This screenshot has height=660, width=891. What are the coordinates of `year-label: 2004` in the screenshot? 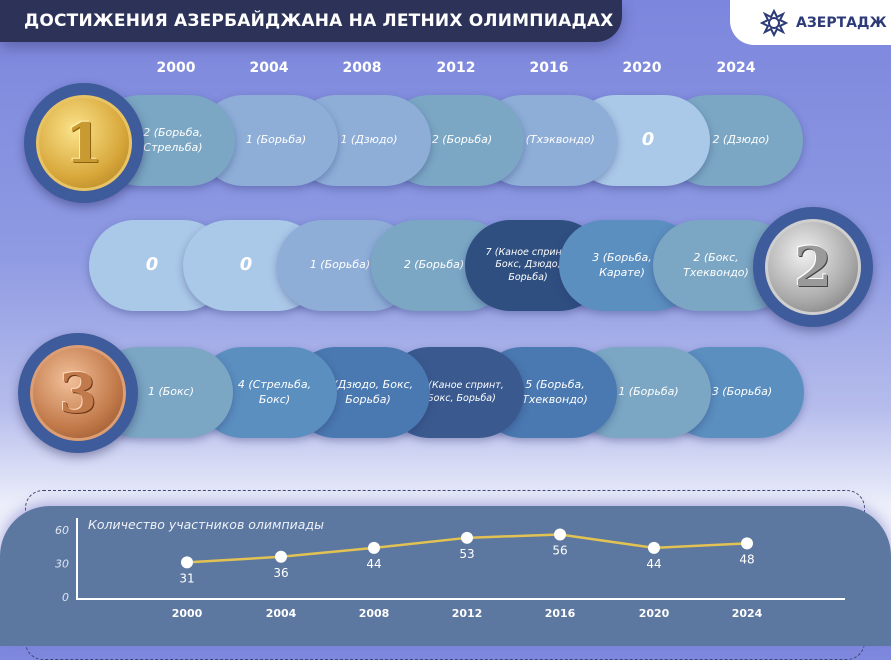 It's located at (269, 68).